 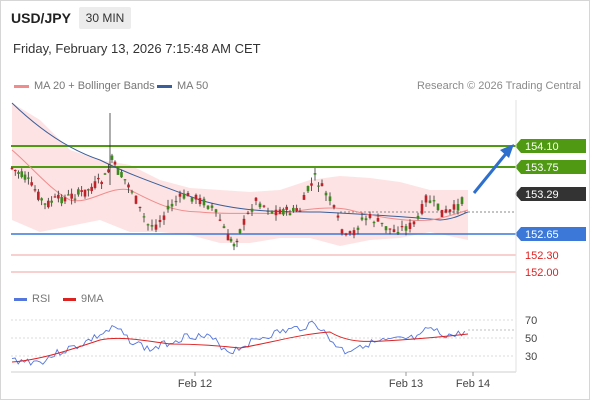 I want to click on level-tag-154-10: 154.10, so click(x=542, y=147).